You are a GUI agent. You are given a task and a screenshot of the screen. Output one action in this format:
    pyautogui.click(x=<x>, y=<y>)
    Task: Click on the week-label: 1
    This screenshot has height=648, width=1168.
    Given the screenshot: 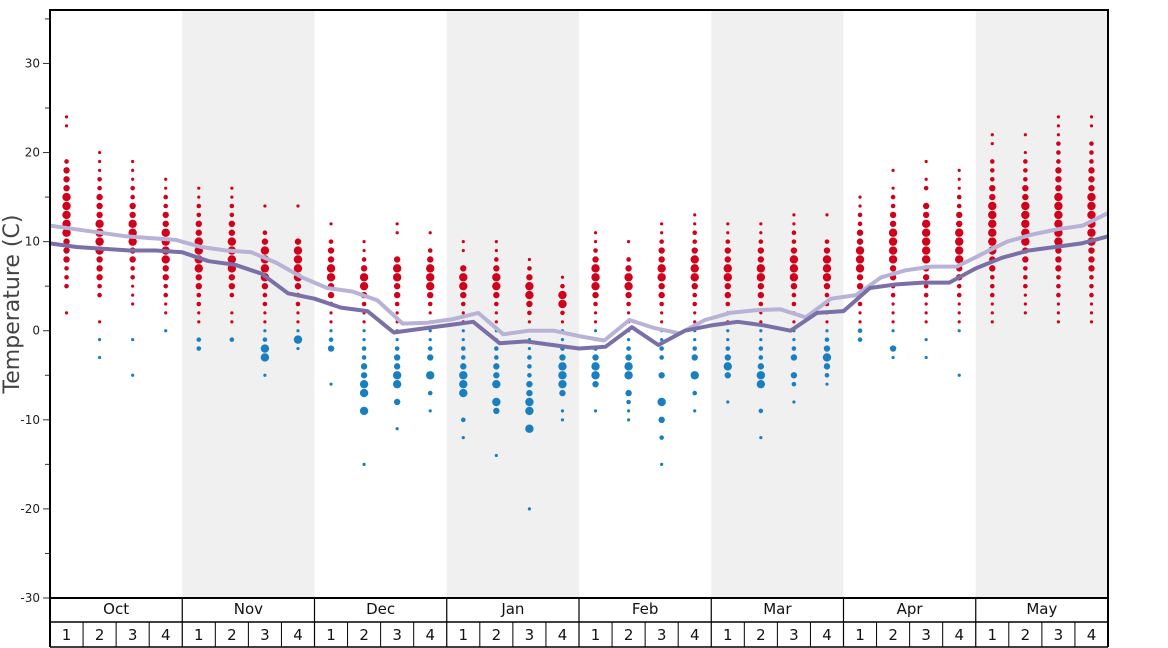 What is the action you would take?
    pyautogui.click(x=728, y=635)
    